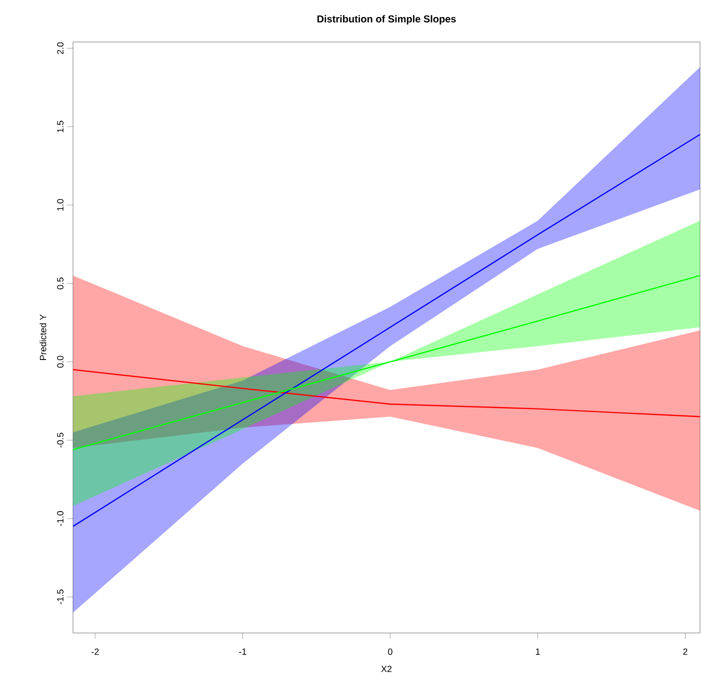 The width and height of the screenshot is (701, 700). What do you see at coordinates (60, 48) in the screenshot?
I see `y-tick-label: 2.0` at bounding box center [60, 48].